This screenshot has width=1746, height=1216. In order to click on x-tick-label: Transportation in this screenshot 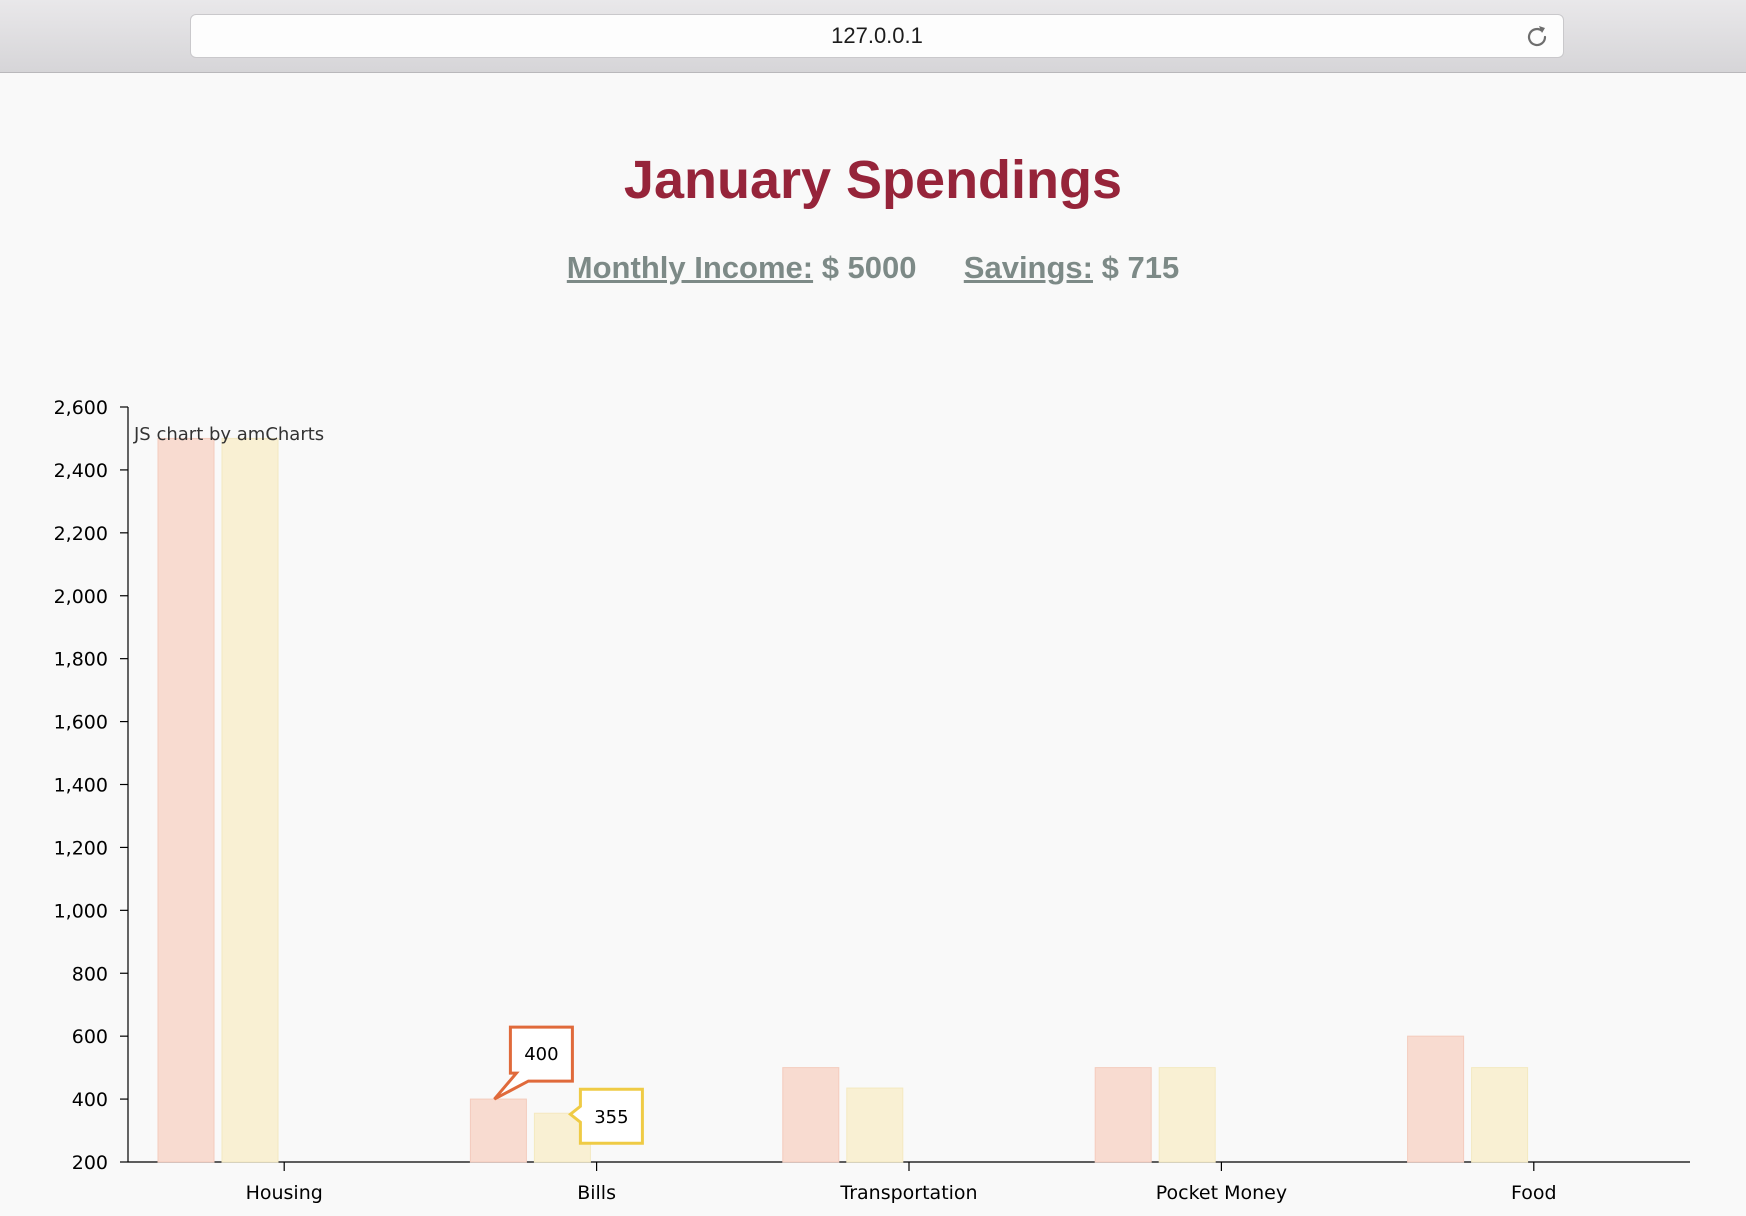, I will do `click(908, 1193)`.